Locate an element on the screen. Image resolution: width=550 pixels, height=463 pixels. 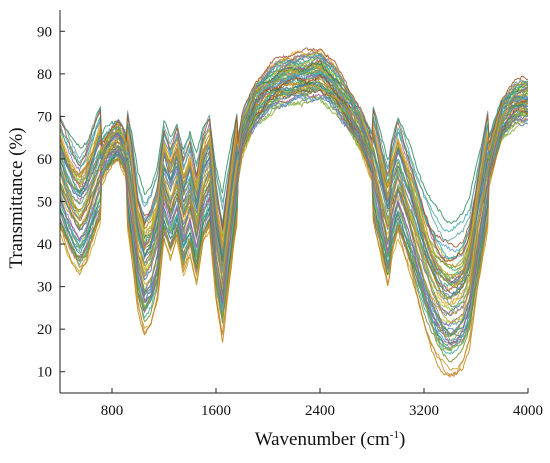
x-tick-label: 4000 is located at coordinates (528, 411).